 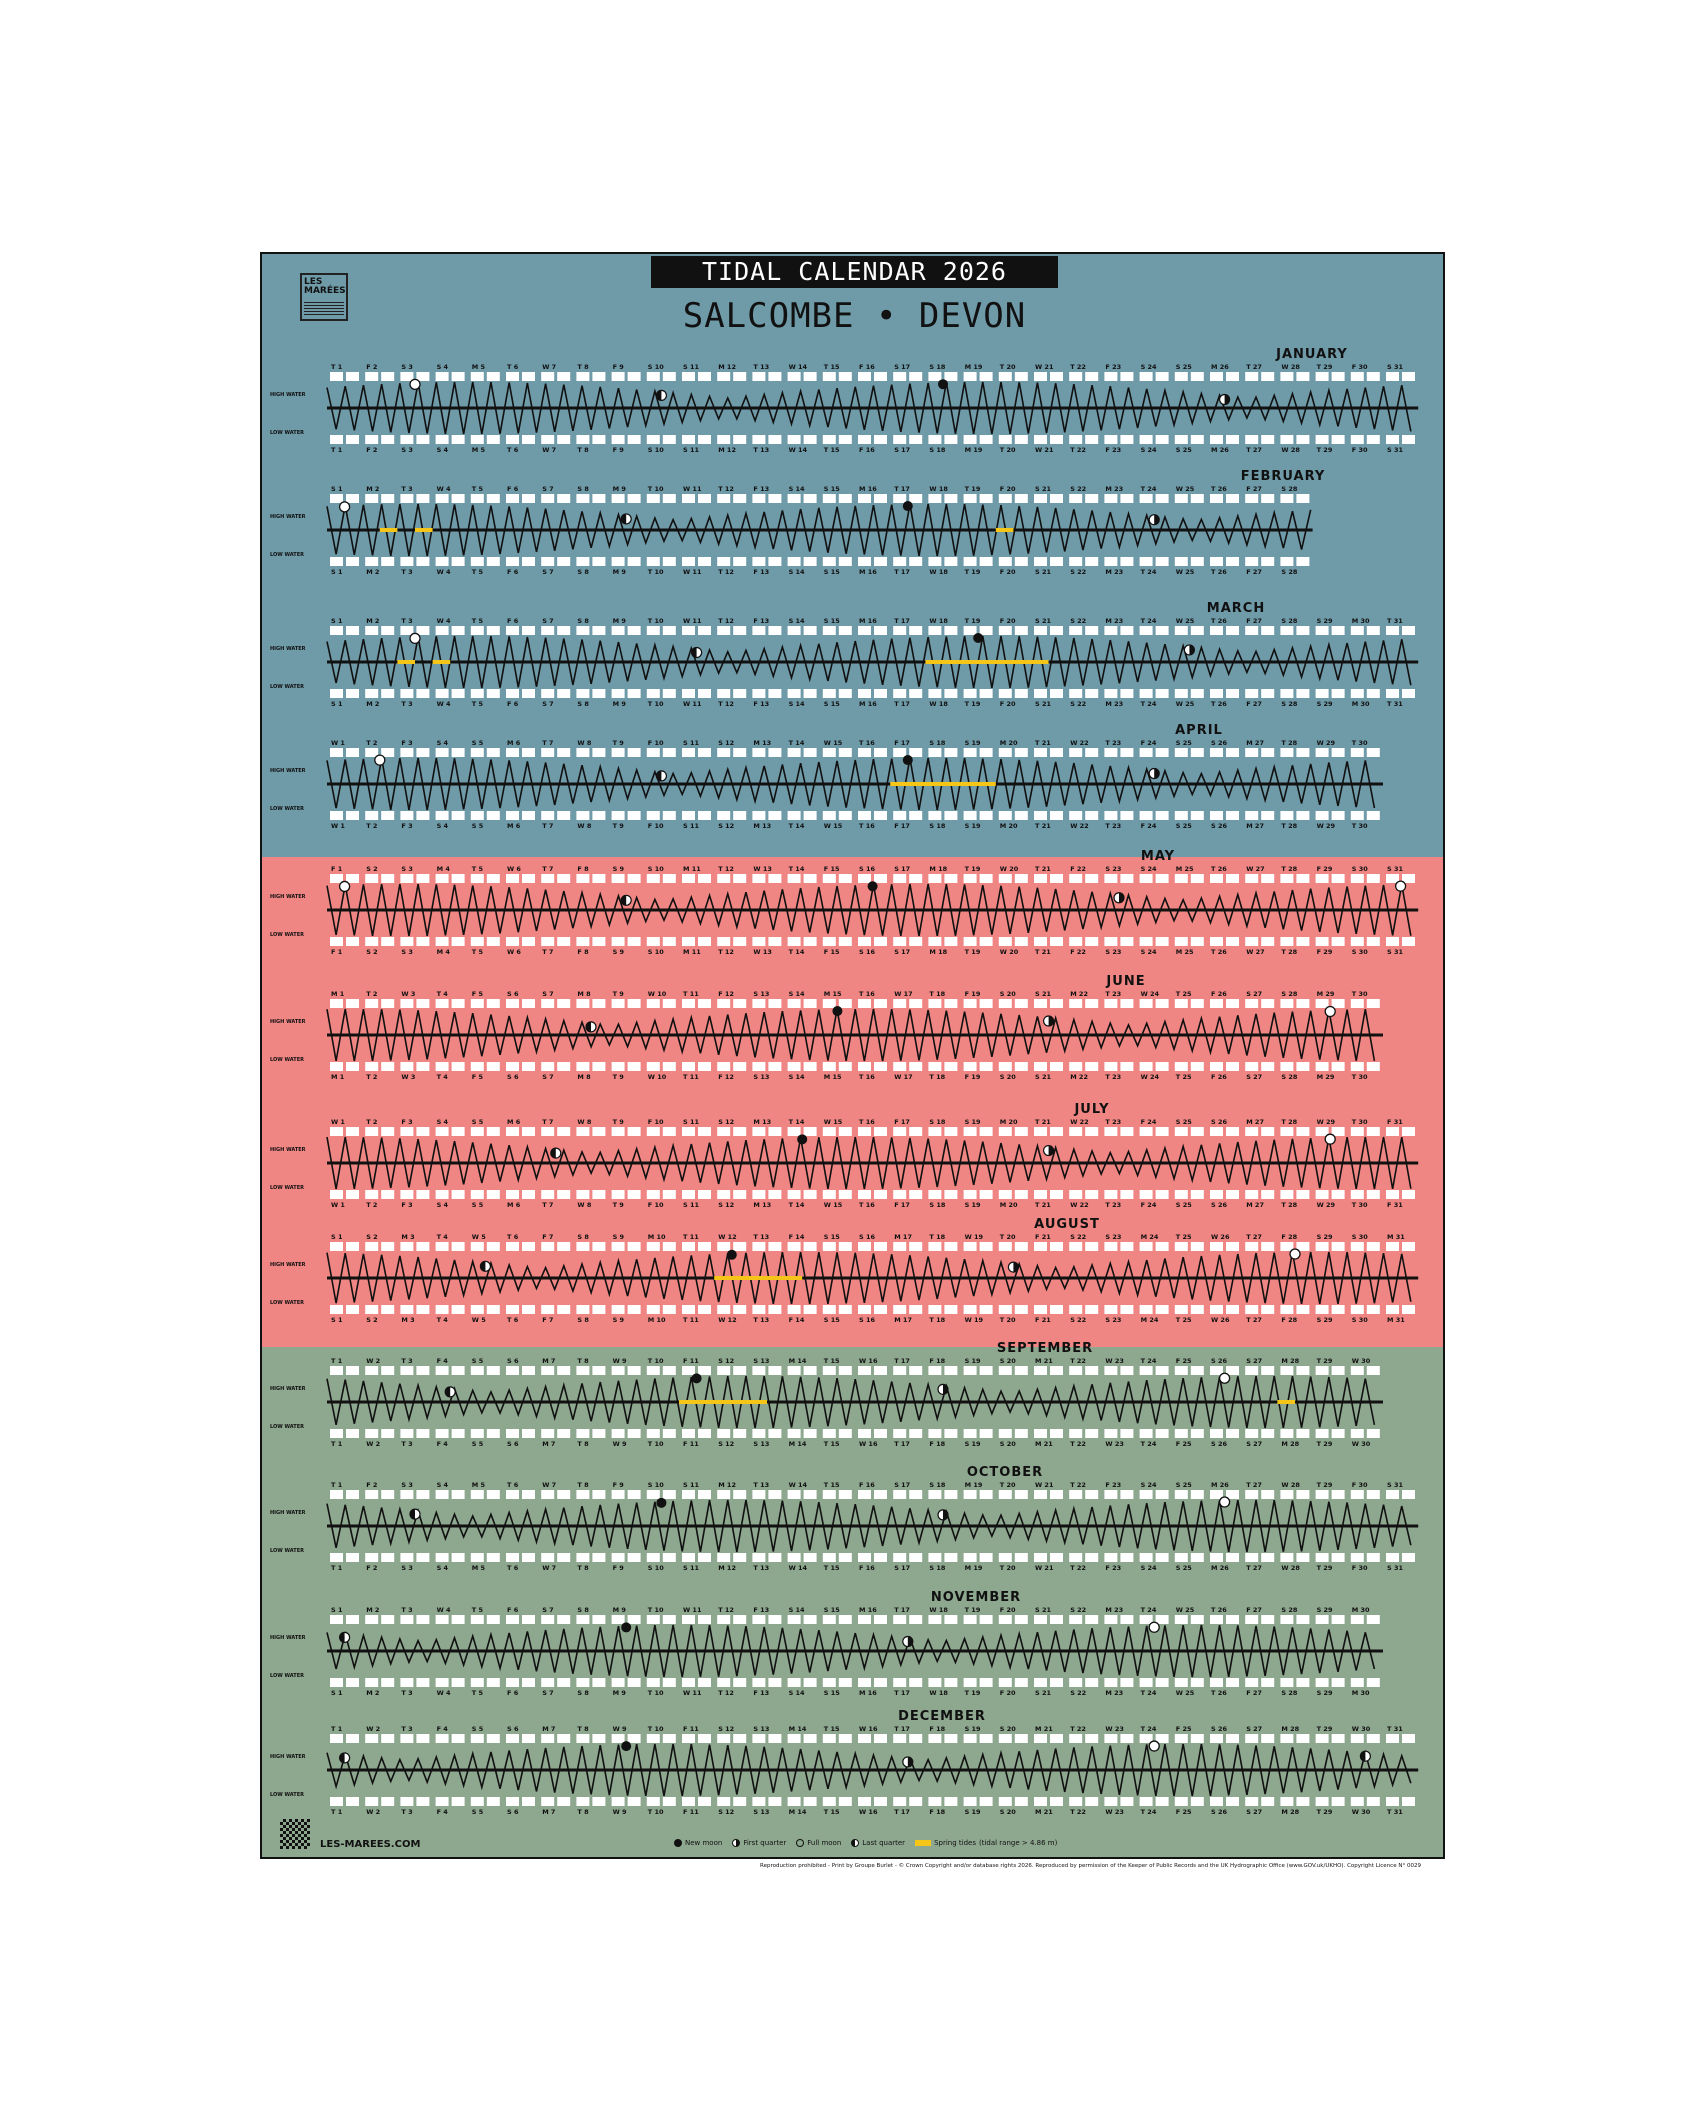 What do you see at coordinates (513, 489) in the screenshot?
I see `day-label: F 6` at bounding box center [513, 489].